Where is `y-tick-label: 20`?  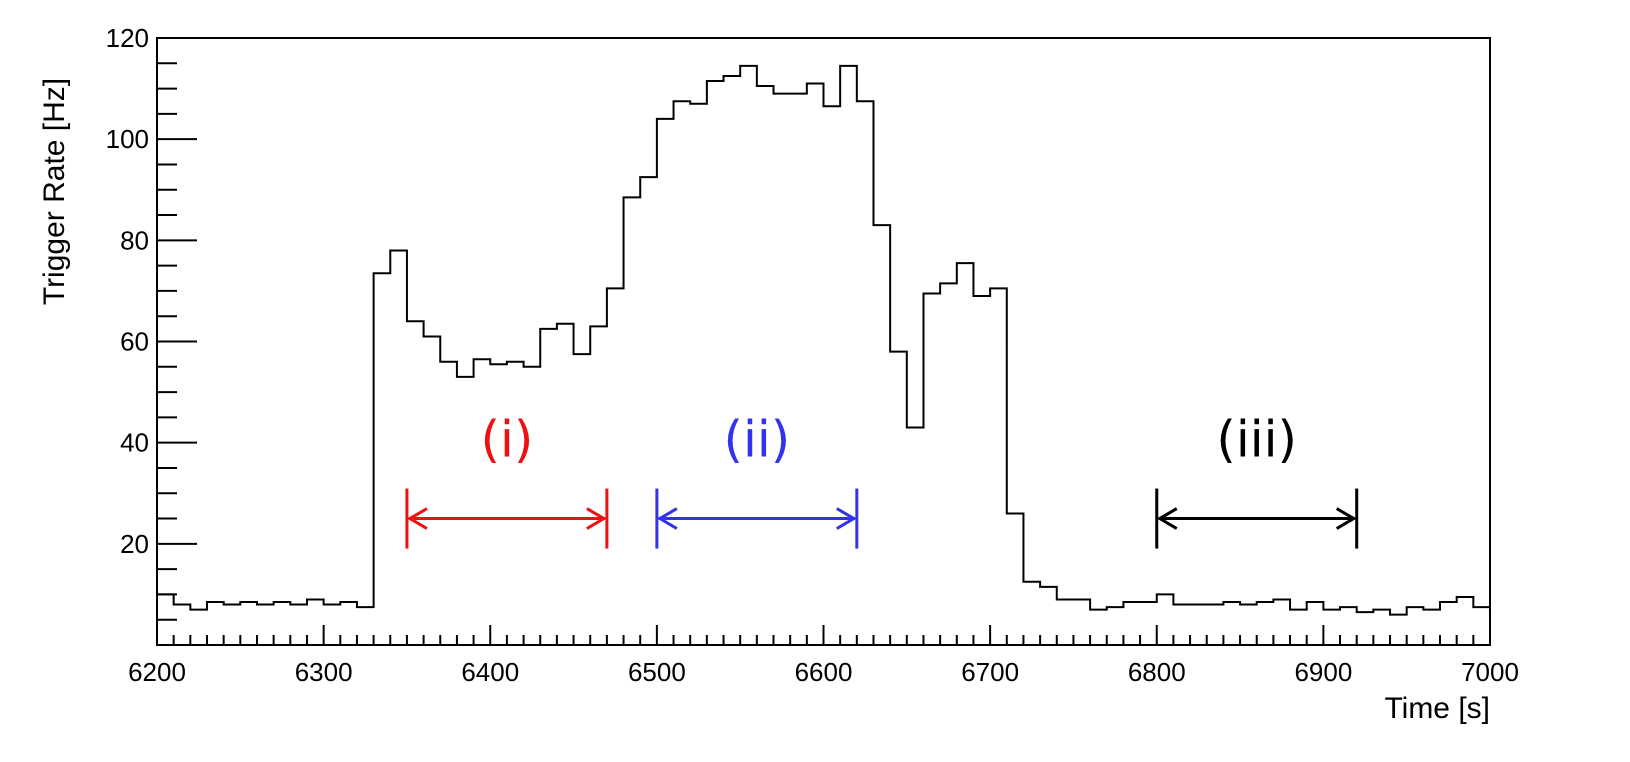 y-tick-label: 20 is located at coordinates (134, 544).